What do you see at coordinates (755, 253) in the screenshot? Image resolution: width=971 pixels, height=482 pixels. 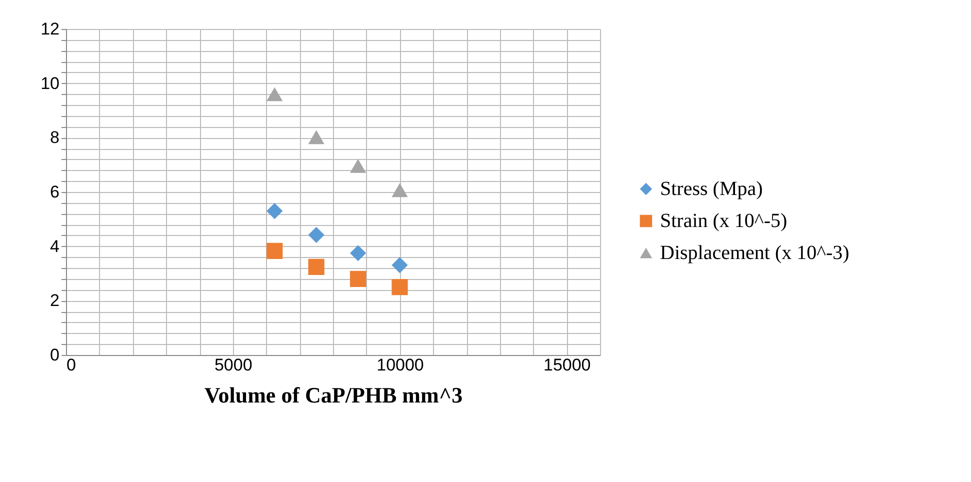 I see `legend-label: Displacement (x 10^-3)` at bounding box center [755, 253].